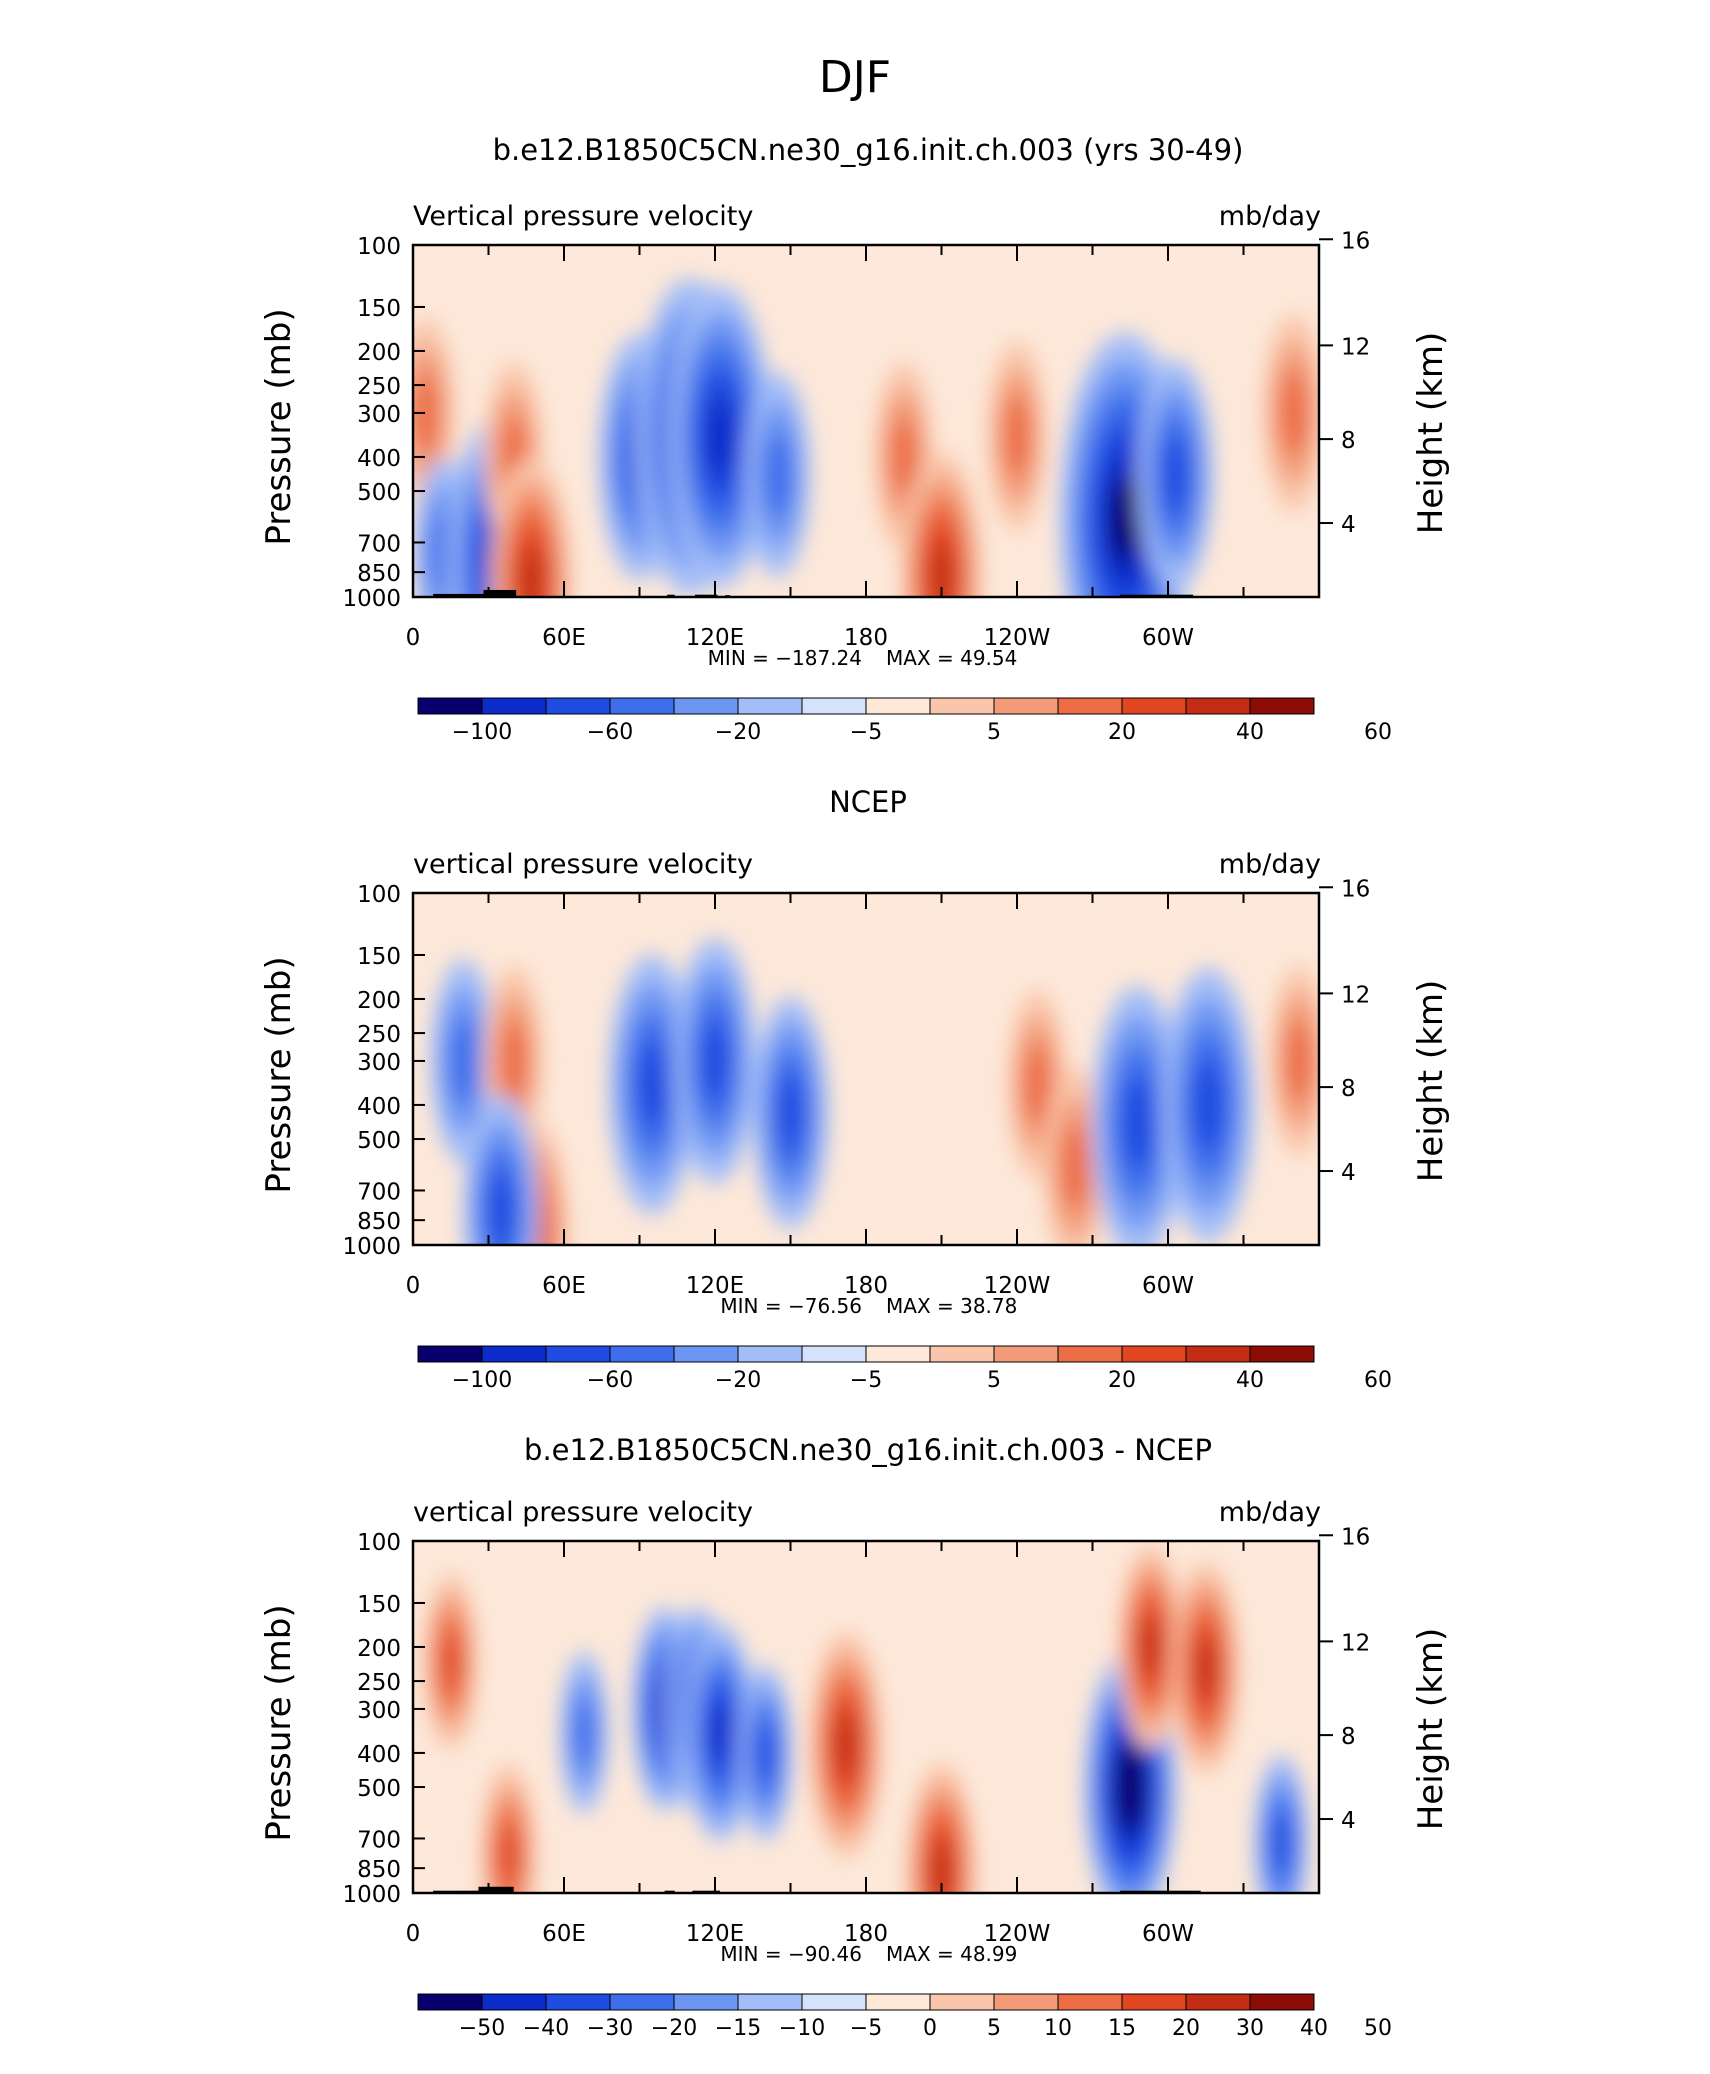  I want to click on colorbar-label: −60, so click(610, 732).